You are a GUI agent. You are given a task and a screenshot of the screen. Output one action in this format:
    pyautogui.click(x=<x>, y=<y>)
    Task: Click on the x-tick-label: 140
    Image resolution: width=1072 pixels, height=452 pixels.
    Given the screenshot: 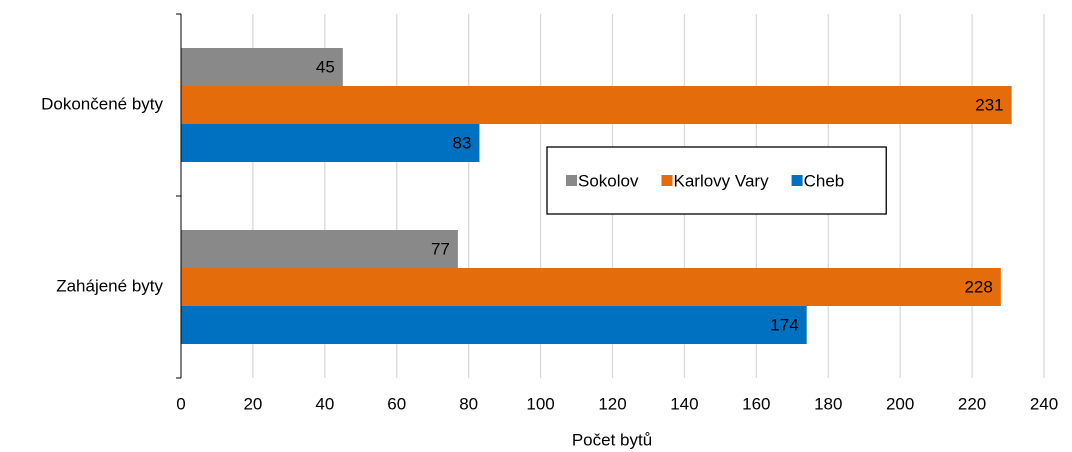 What is the action you would take?
    pyautogui.click(x=684, y=403)
    